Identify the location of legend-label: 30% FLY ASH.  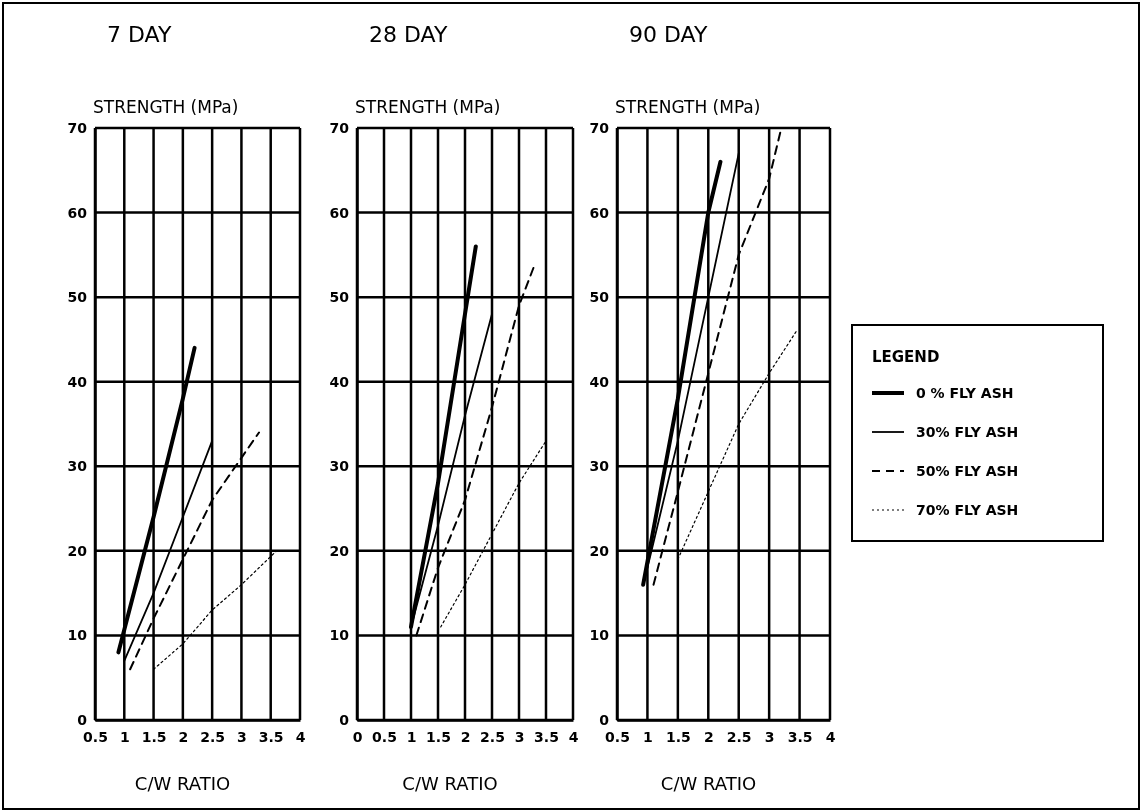
(967, 432).